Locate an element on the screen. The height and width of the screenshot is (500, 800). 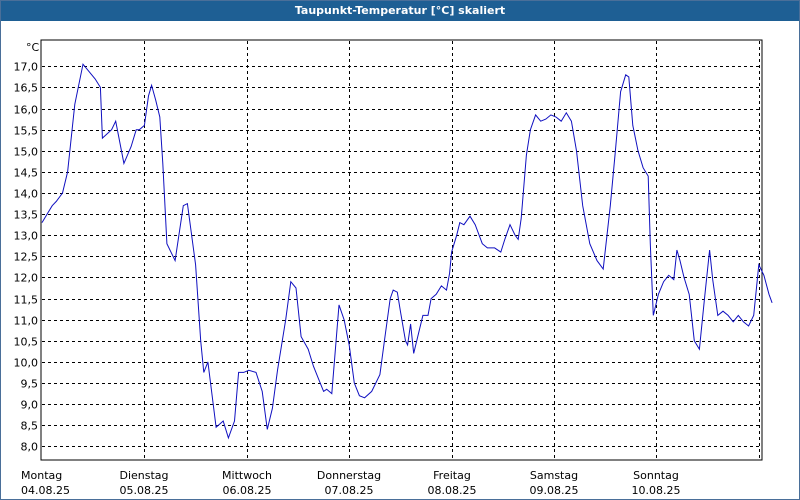
x-tick-date-label: 04.08.25 is located at coordinates (45, 490).